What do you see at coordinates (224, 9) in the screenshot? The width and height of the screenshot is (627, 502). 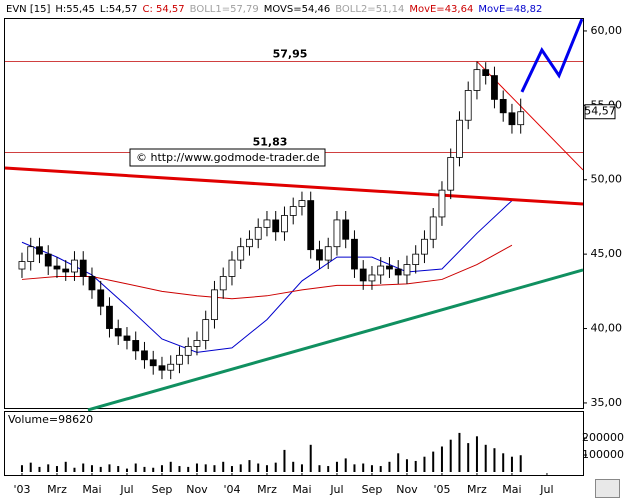 I see `header-item: BOLL1=57,79` at bounding box center [224, 9].